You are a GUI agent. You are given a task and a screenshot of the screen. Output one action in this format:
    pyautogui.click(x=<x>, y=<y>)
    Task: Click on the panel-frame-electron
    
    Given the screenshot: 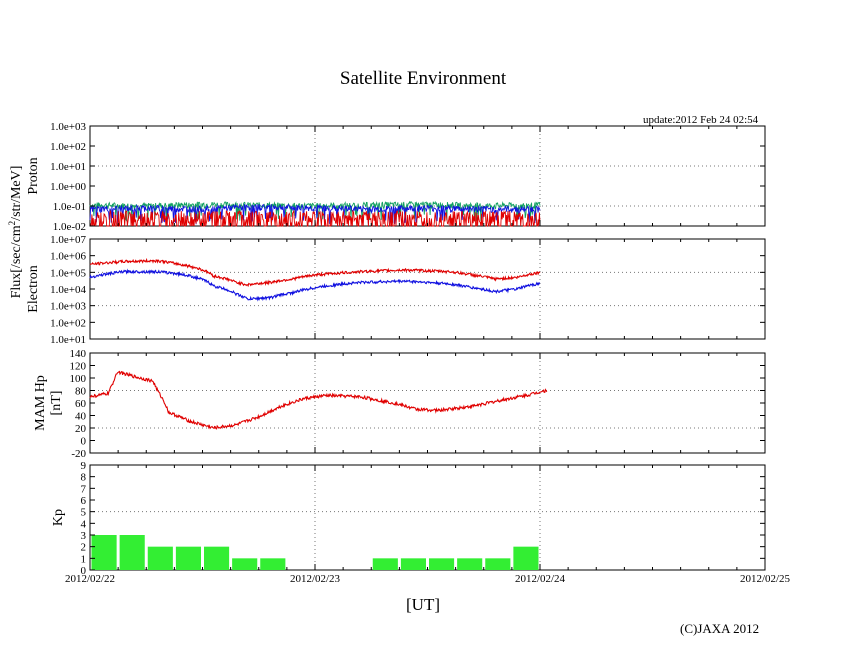 What is the action you would take?
    pyautogui.click(x=427, y=289)
    